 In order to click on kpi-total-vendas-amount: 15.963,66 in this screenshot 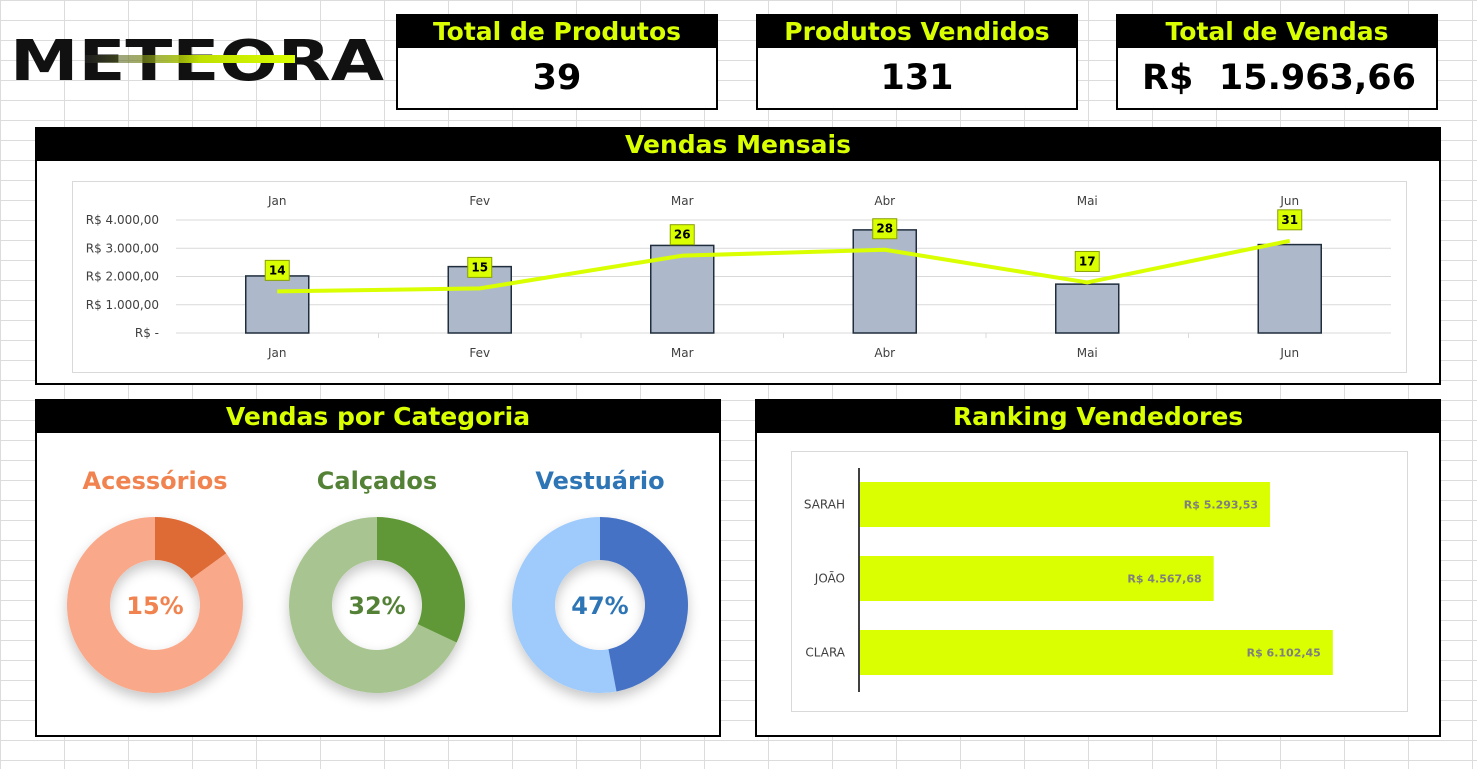, I will do `click(1317, 78)`.